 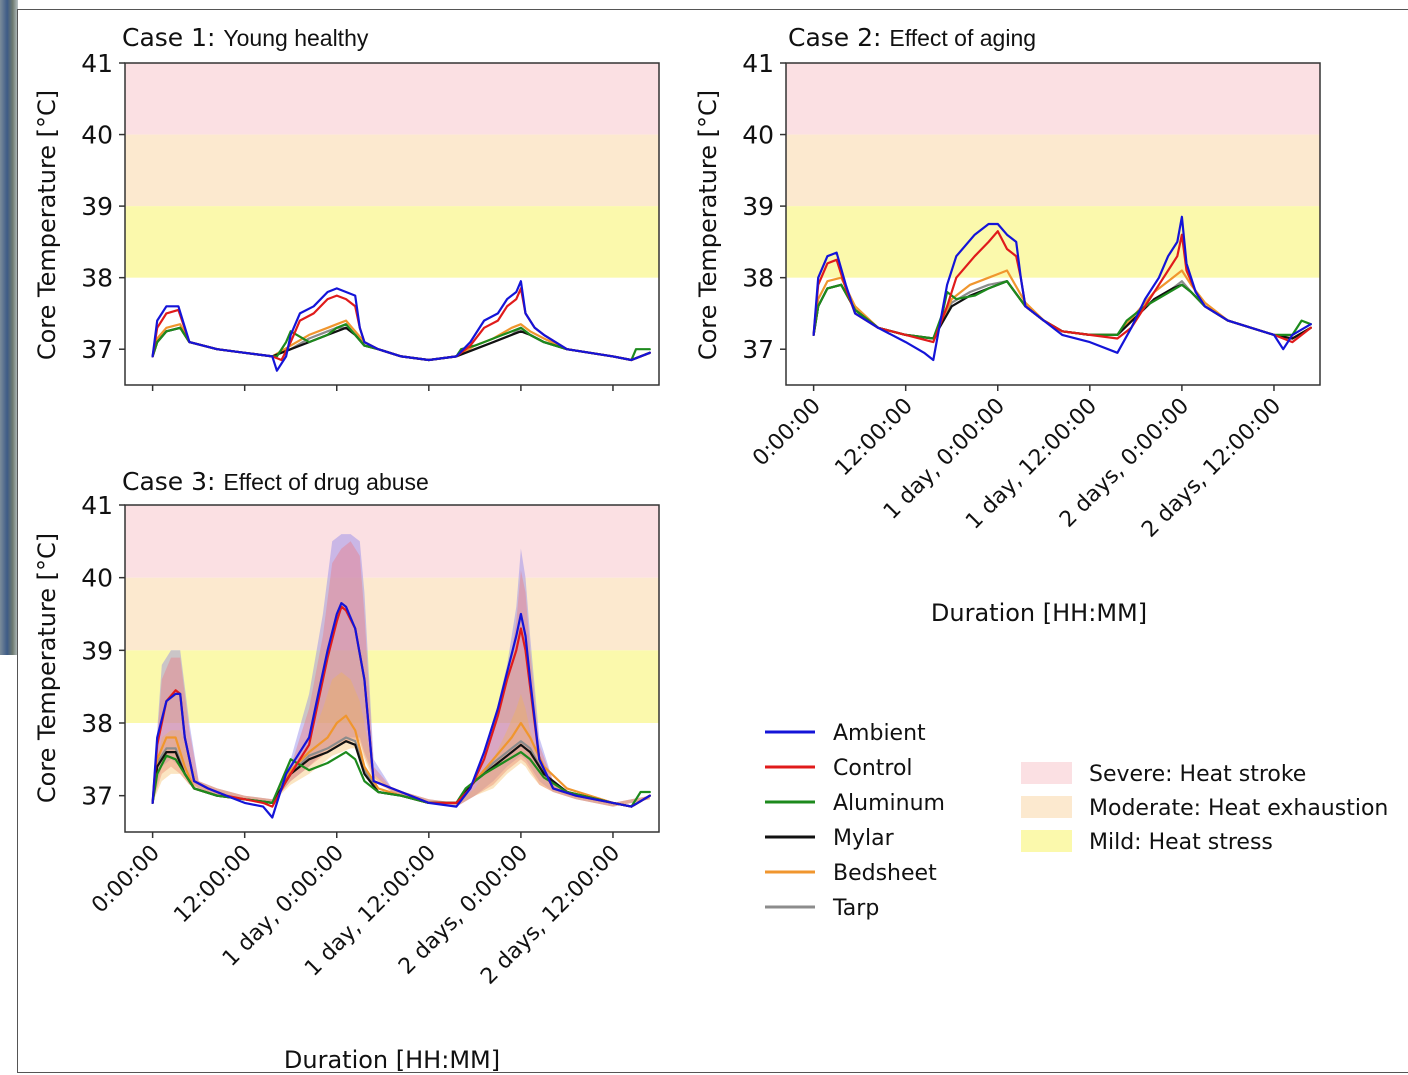 What do you see at coordinates (172, 481) in the screenshot?
I see `chart-title-prefix: Case 3:` at bounding box center [172, 481].